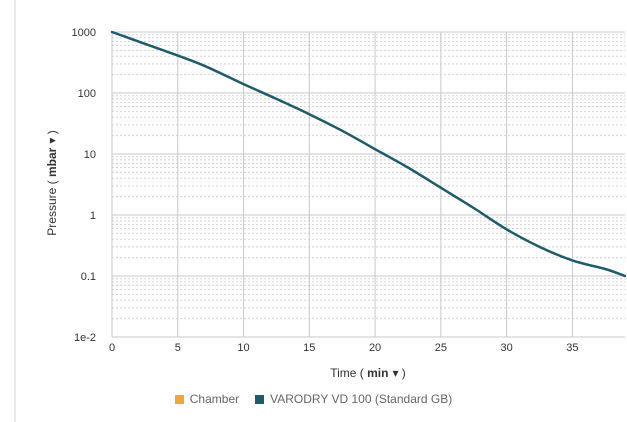  Describe the element at coordinates (506, 348) in the screenshot. I see `x-tick-label: 30` at that location.